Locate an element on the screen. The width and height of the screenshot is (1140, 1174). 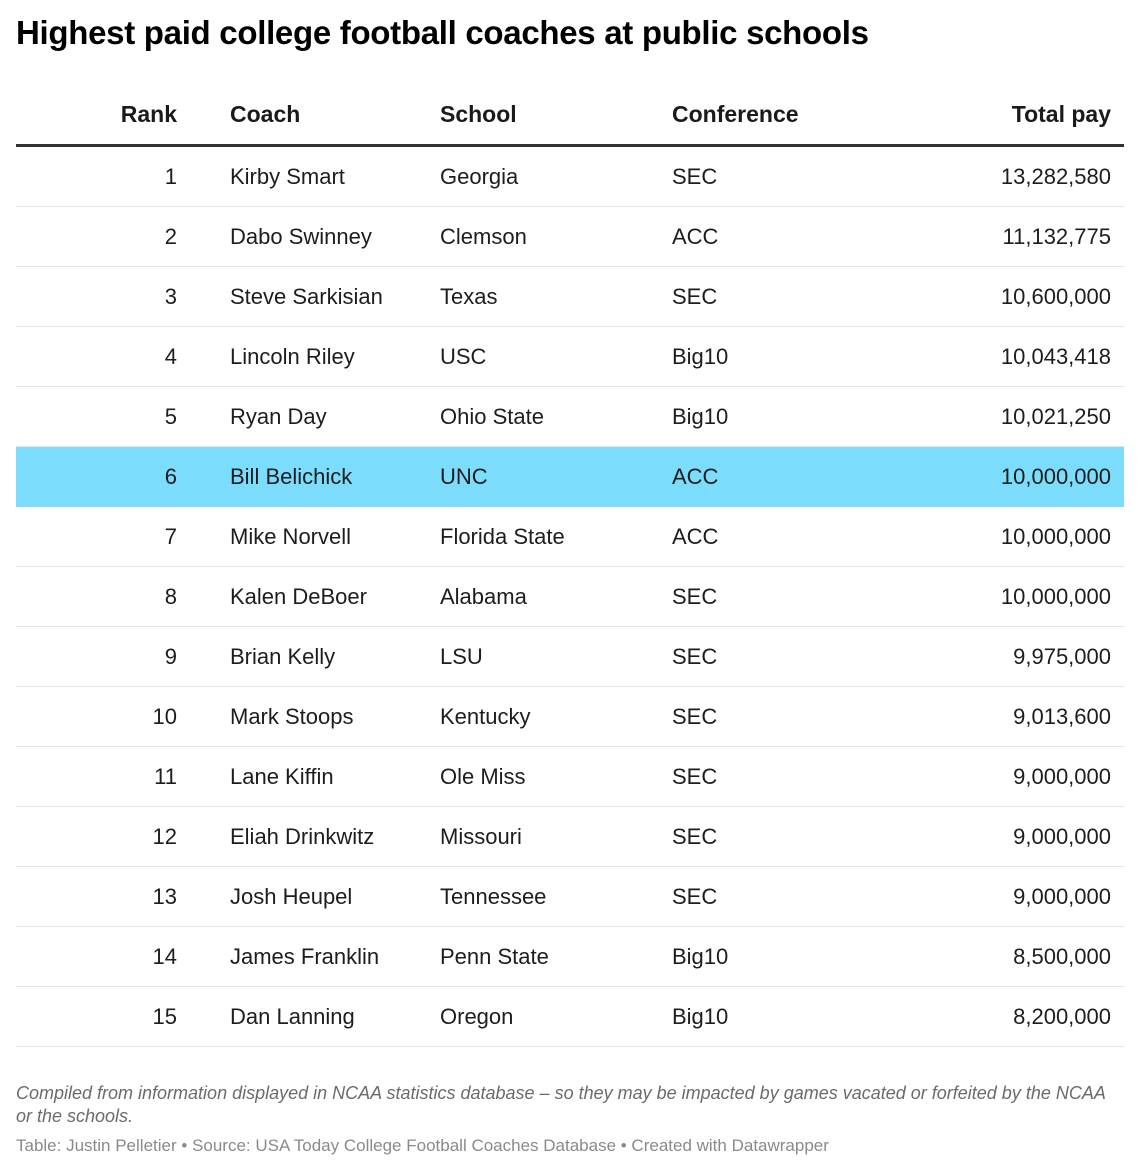
cell-coach: Josh Heupel is located at coordinates (291, 896).